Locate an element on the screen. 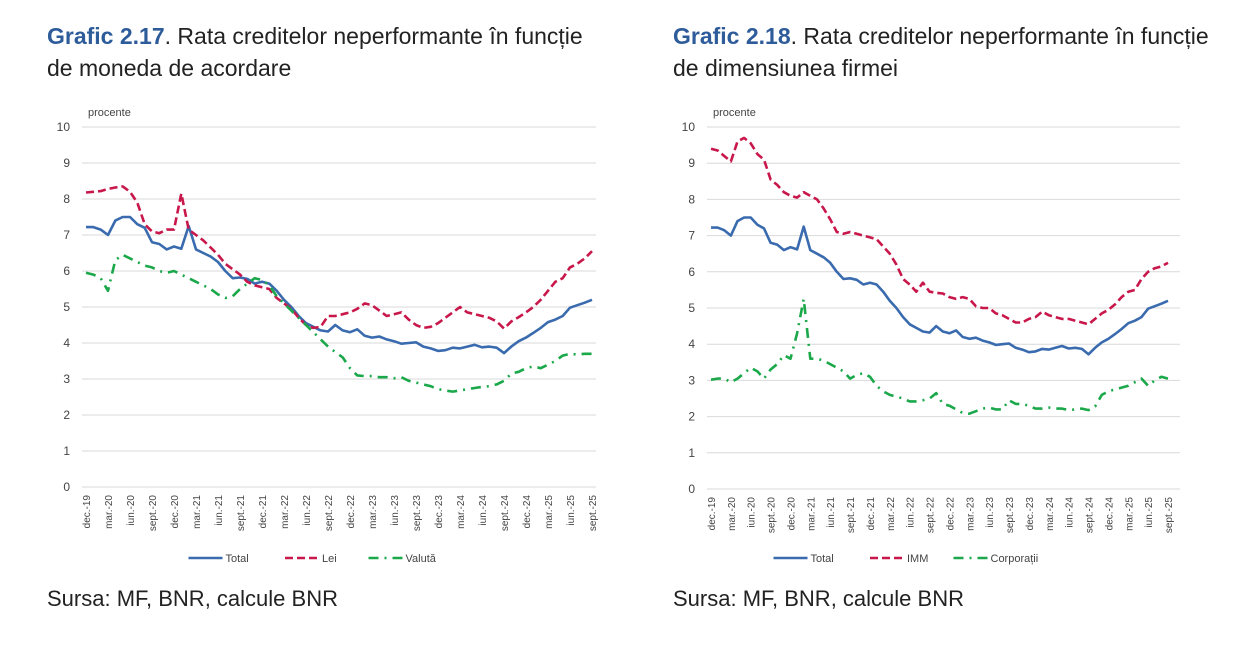  chart-number: Grafic 2.18 is located at coordinates (732, 36).